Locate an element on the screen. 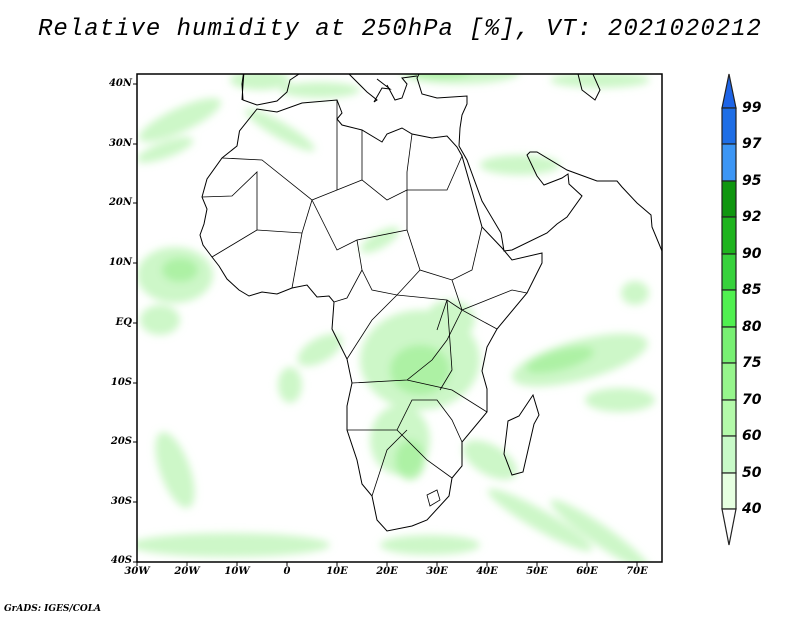  x-tick-label: 20W is located at coordinates (187, 571).